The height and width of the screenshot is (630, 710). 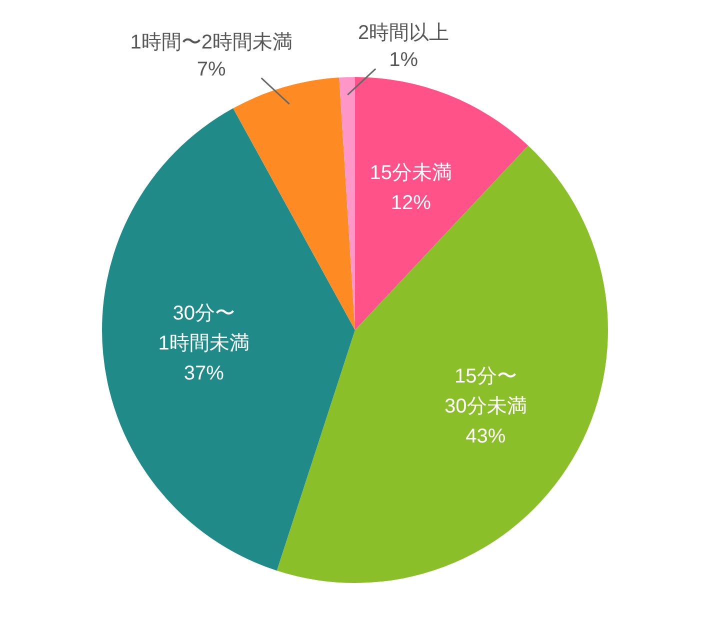 What do you see at coordinates (404, 33) in the screenshot?
I see `slice-label: 2時間以上` at bounding box center [404, 33].